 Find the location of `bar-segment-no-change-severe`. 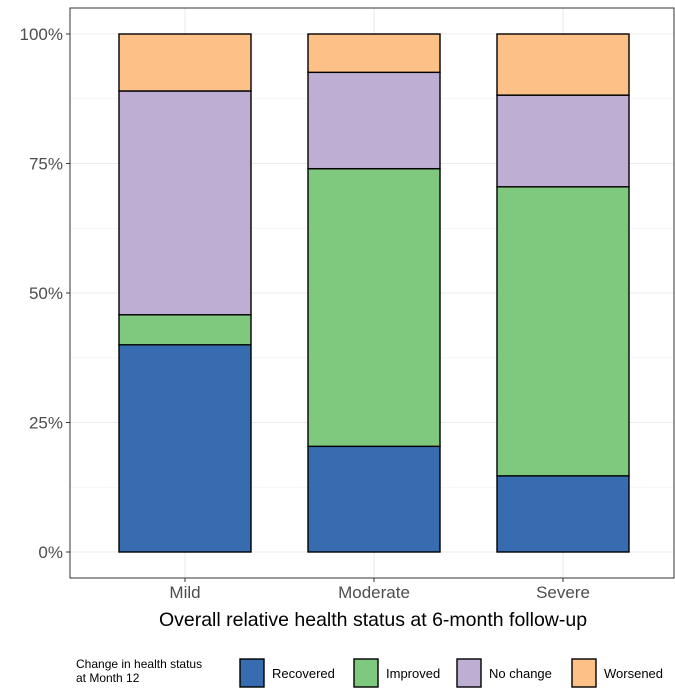

bar-segment-no-change-severe is located at coordinates (563, 141).